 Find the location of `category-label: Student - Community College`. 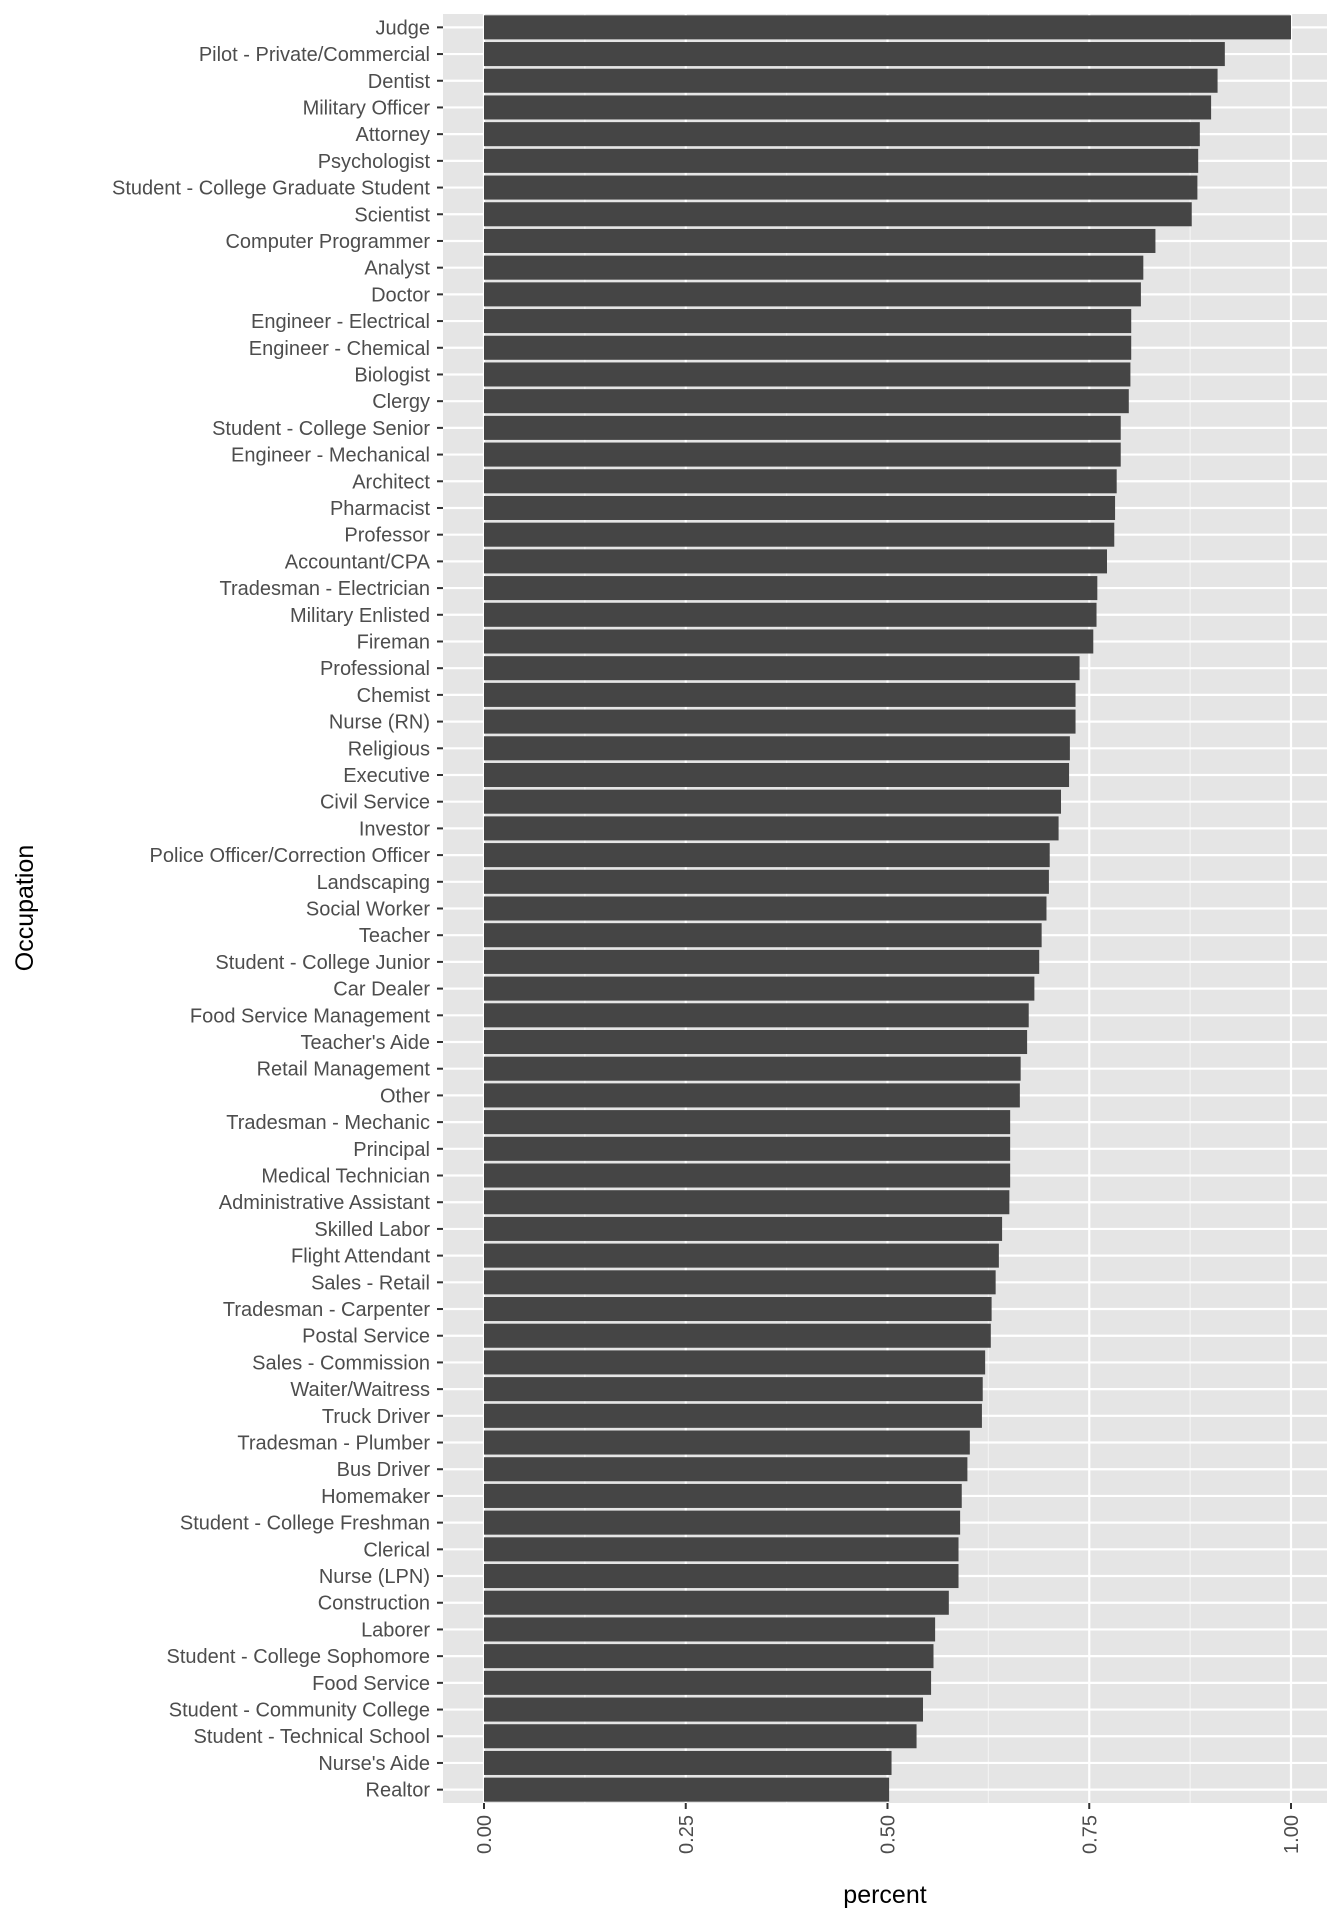

category-label: Student - Community College is located at coordinates (299, 1711).